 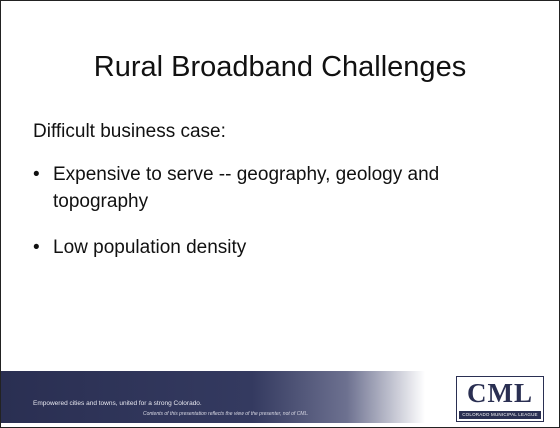 What do you see at coordinates (280, 67) in the screenshot?
I see `slide-title: Rural Broadband Challenges` at bounding box center [280, 67].